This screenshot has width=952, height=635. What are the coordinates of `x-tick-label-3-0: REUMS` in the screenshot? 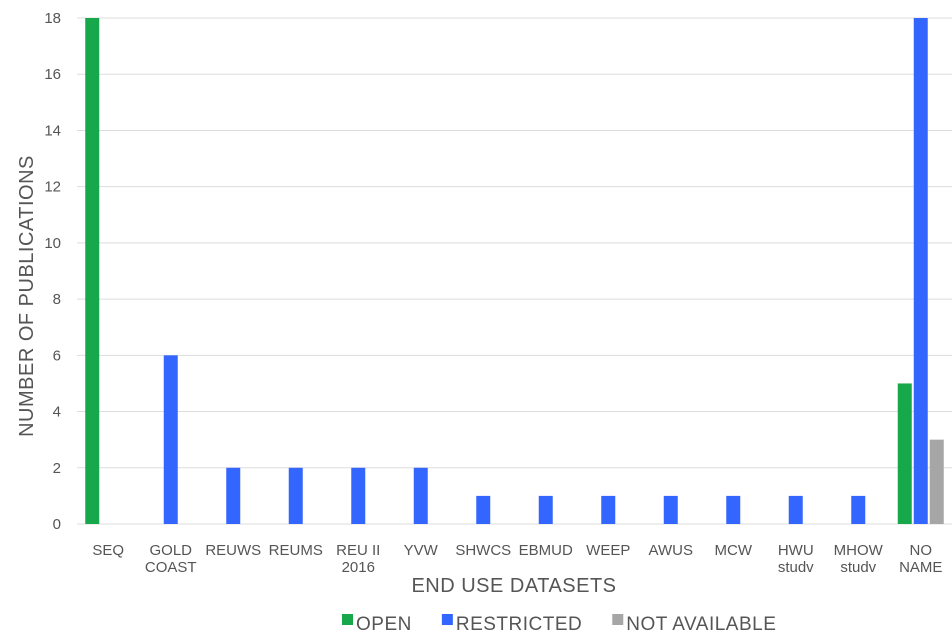 It's located at (296, 550).